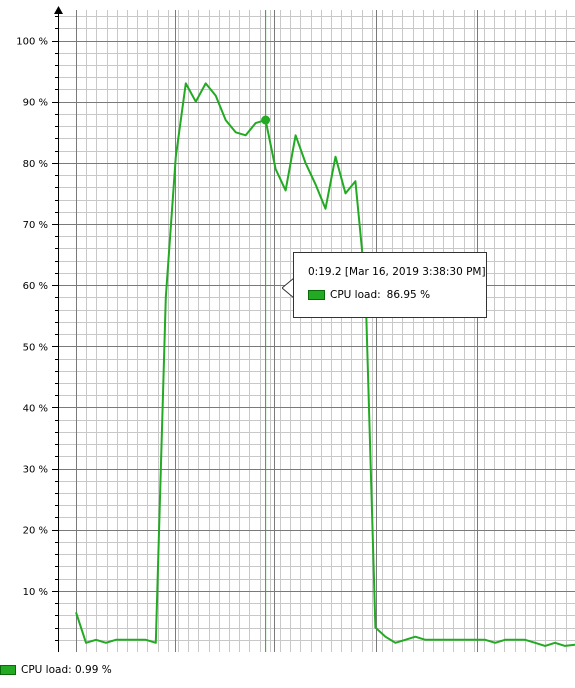 This screenshot has width=575, height=688. Describe the element at coordinates (35, 531) in the screenshot. I see `y-tick-label: 20 %` at that location.